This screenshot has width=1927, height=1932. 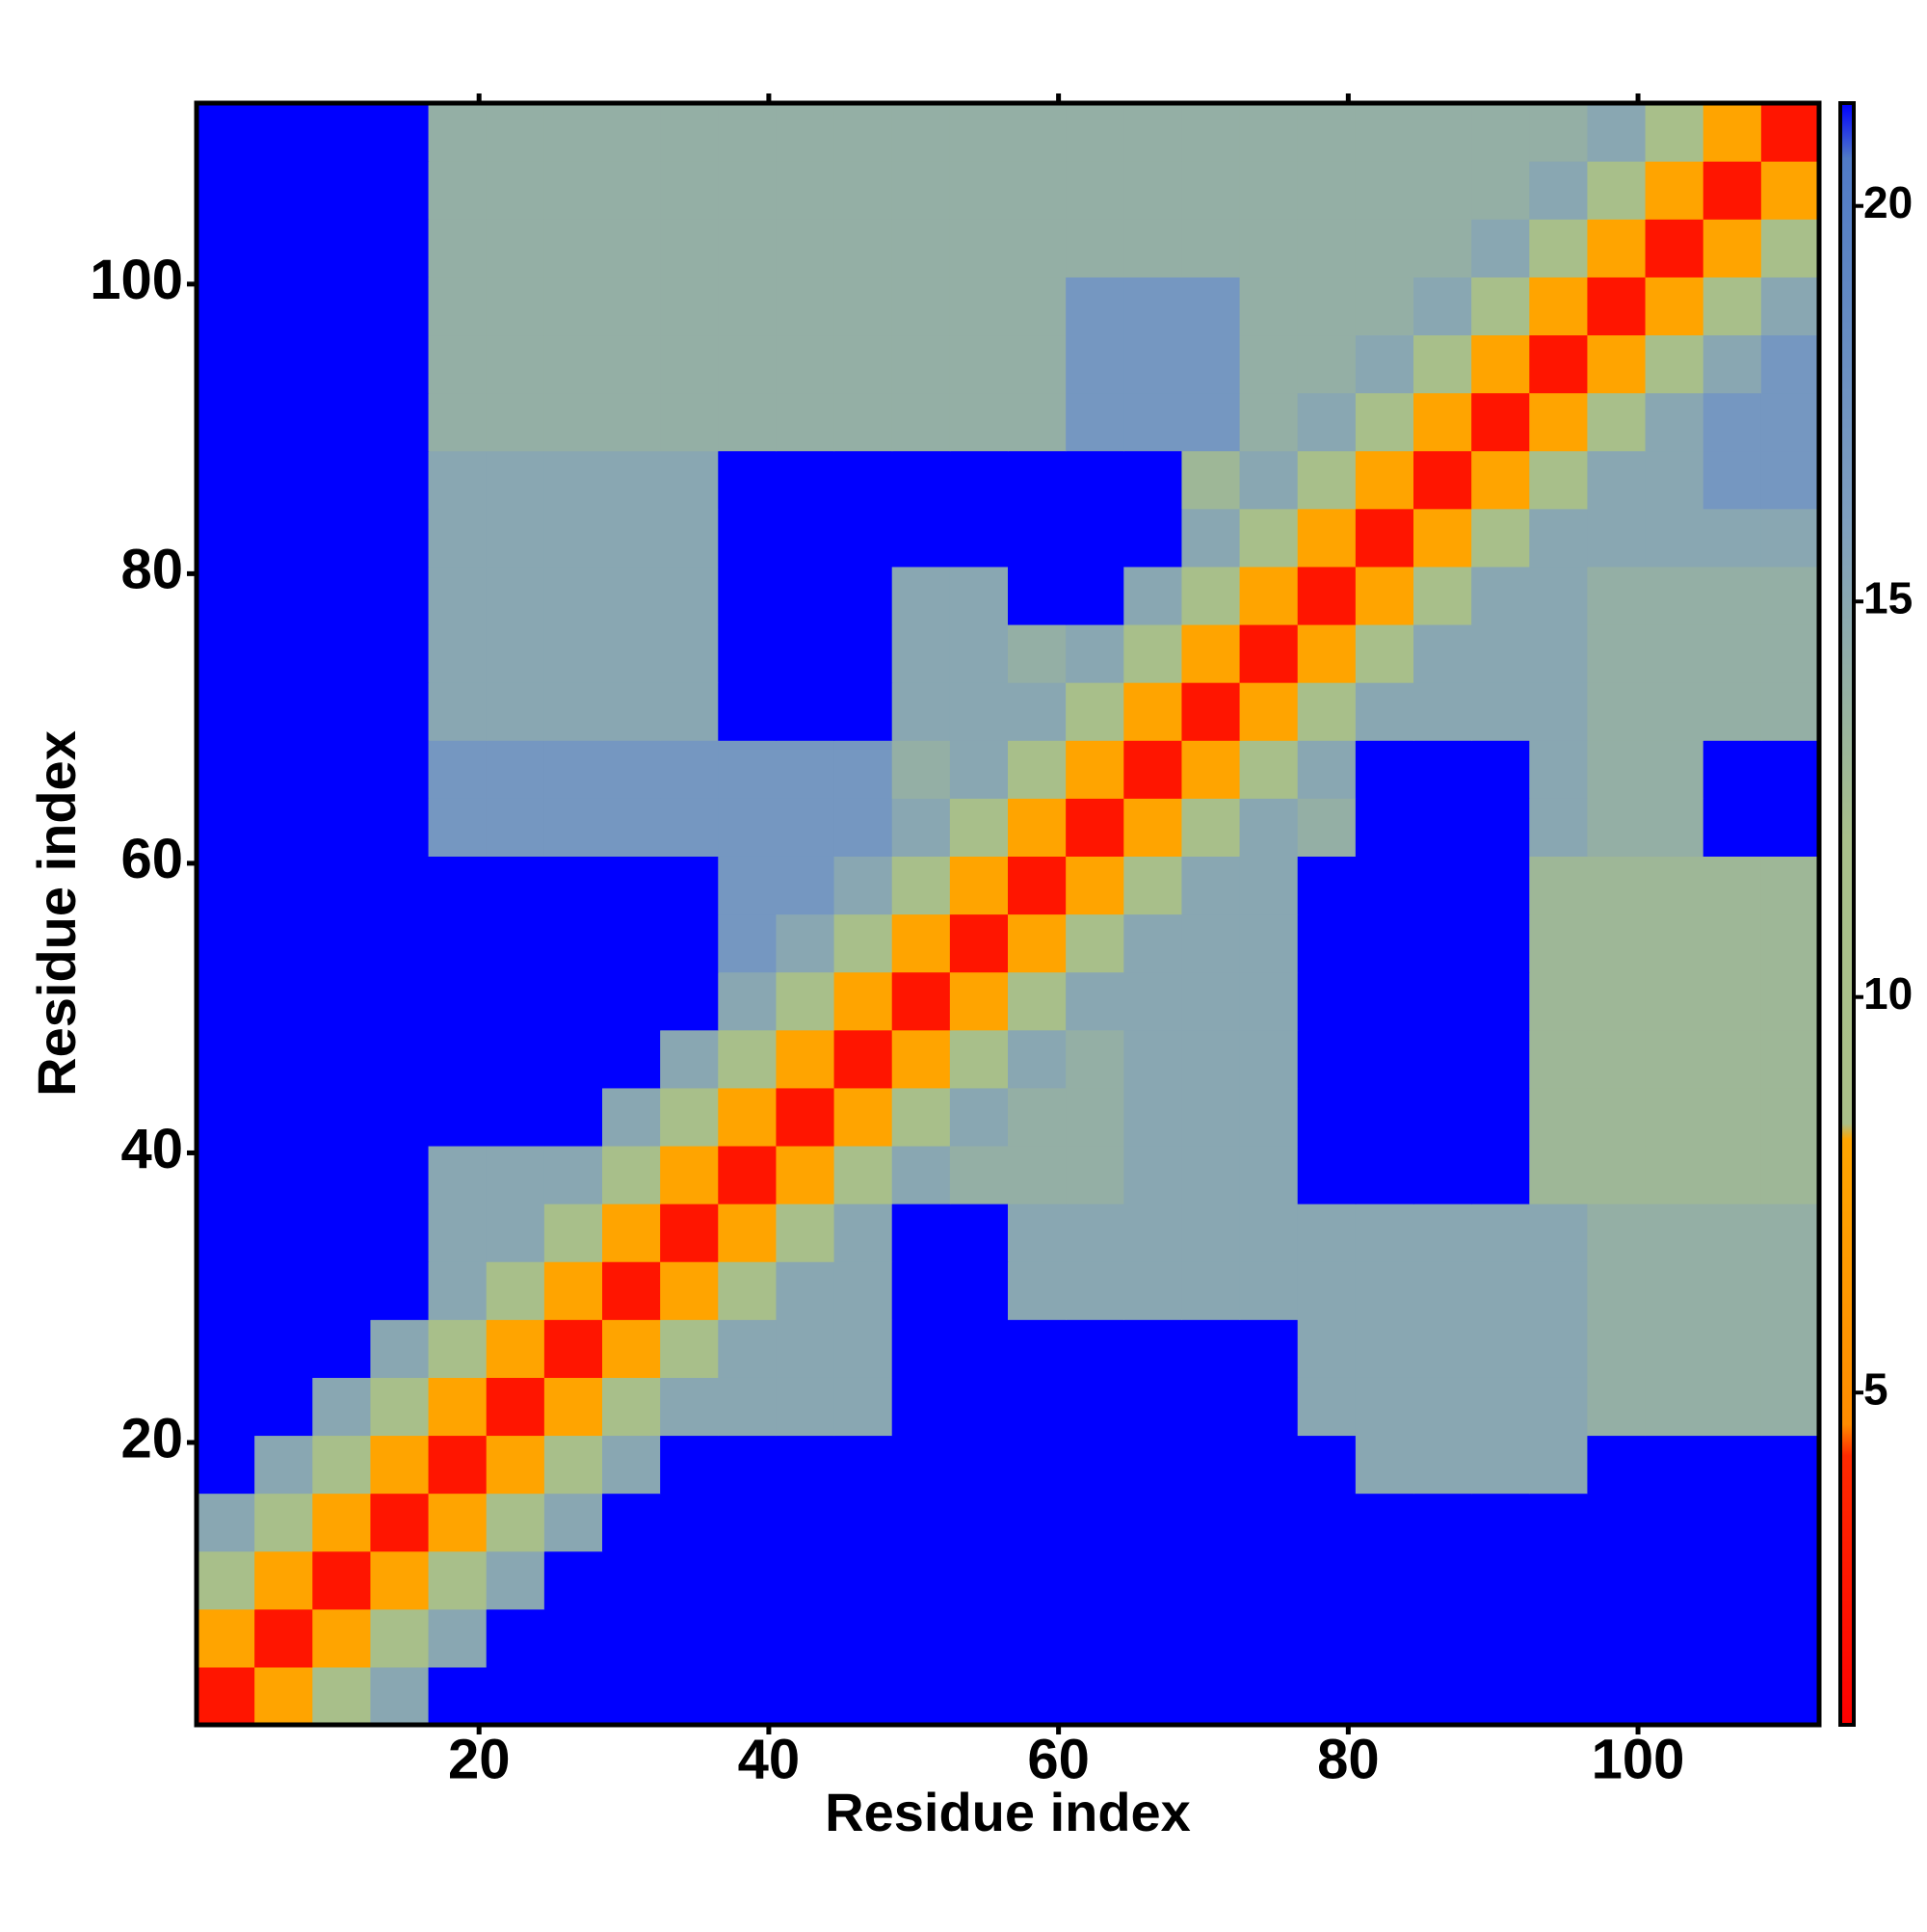 What do you see at coordinates (769, 1759) in the screenshot?
I see `x-tick-label: 40` at bounding box center [769, 1759].